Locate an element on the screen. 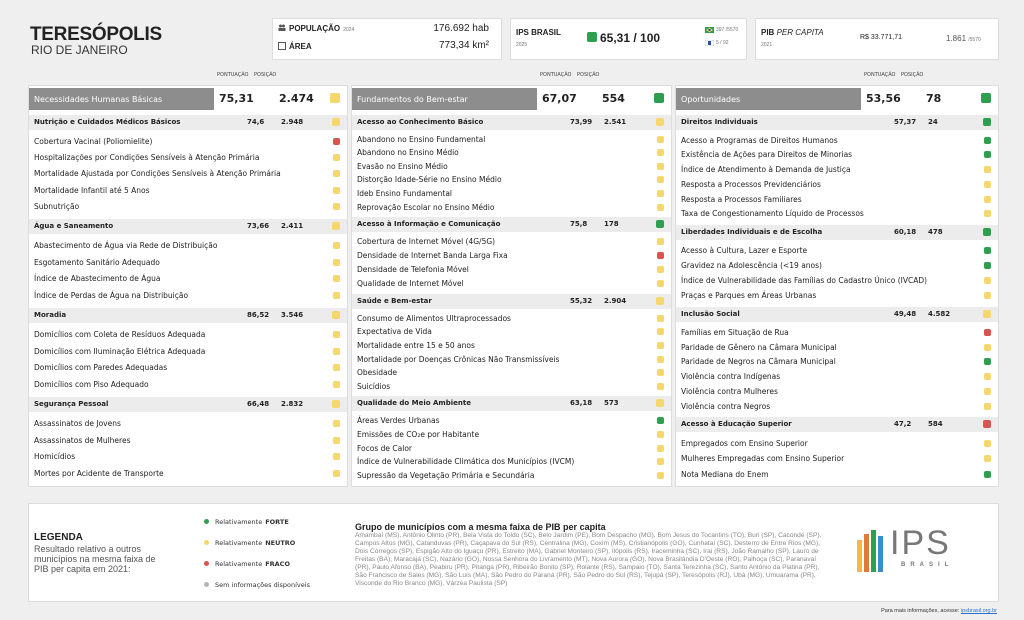 Image resolution: width=1024 pixels, height=620 pixels. logo-text: IPS is located at coordinates (920, 543).